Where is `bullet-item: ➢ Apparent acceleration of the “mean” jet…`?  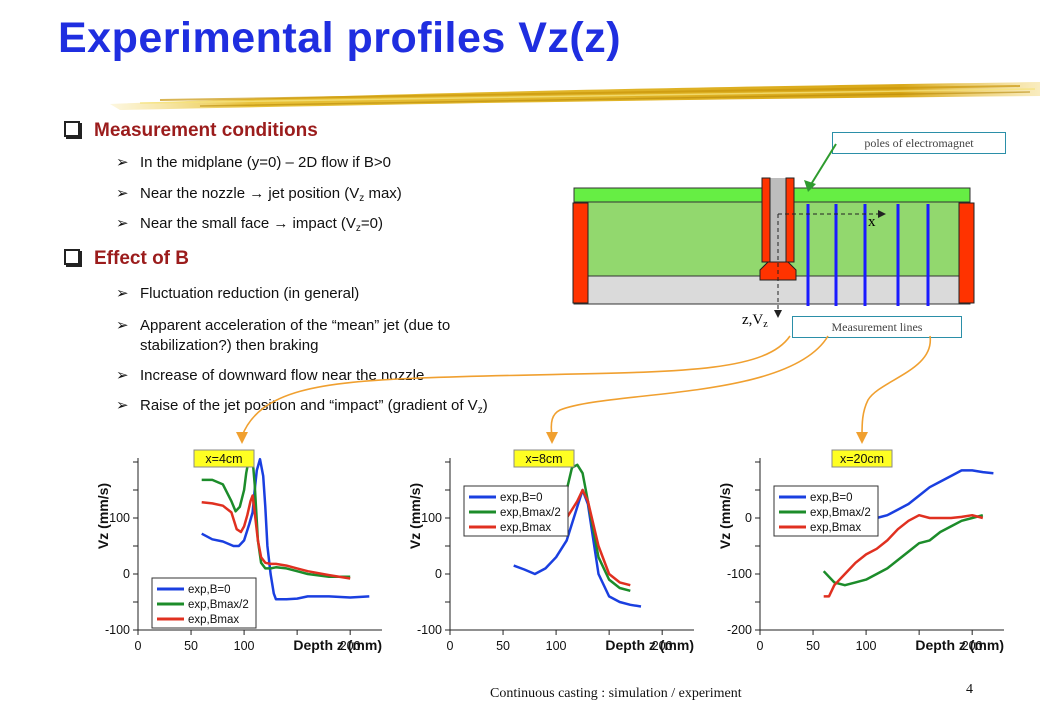
bullet-item: ➢ Apparent acceleration of the “mean” jet… is located at coordinates (283, 335).